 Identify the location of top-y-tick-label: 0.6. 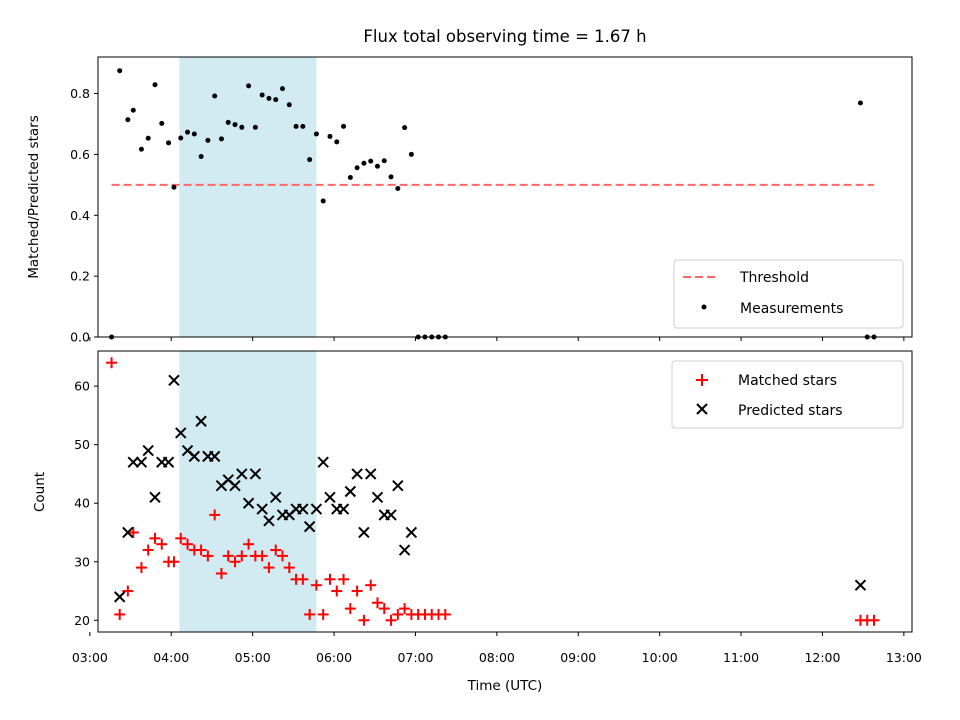
(80, 154).